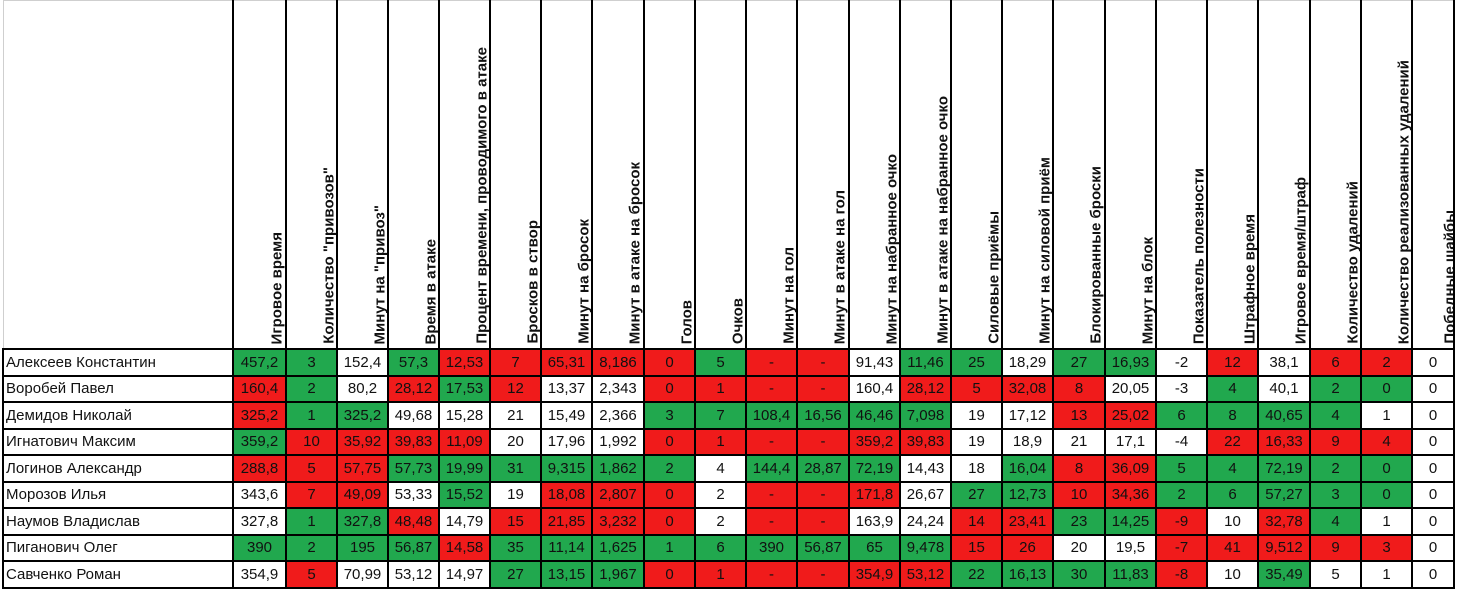 Image resolution: width=1460 pixels, height=589 pixels. Describe the element at coordinates (1284, 547) in the screenshot. I see `stat-cell: 9,512` at that location.